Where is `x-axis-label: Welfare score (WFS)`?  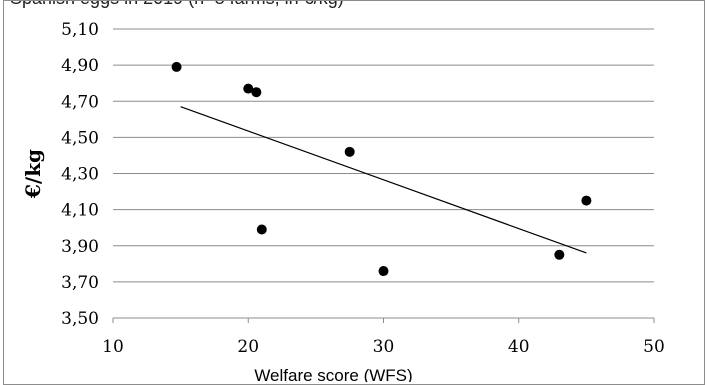 x-axis-label: Welfare score (WFS) is located at coordinates (333, 374).